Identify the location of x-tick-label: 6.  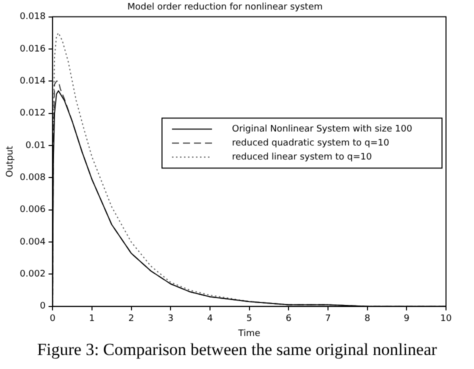
(289, 319).